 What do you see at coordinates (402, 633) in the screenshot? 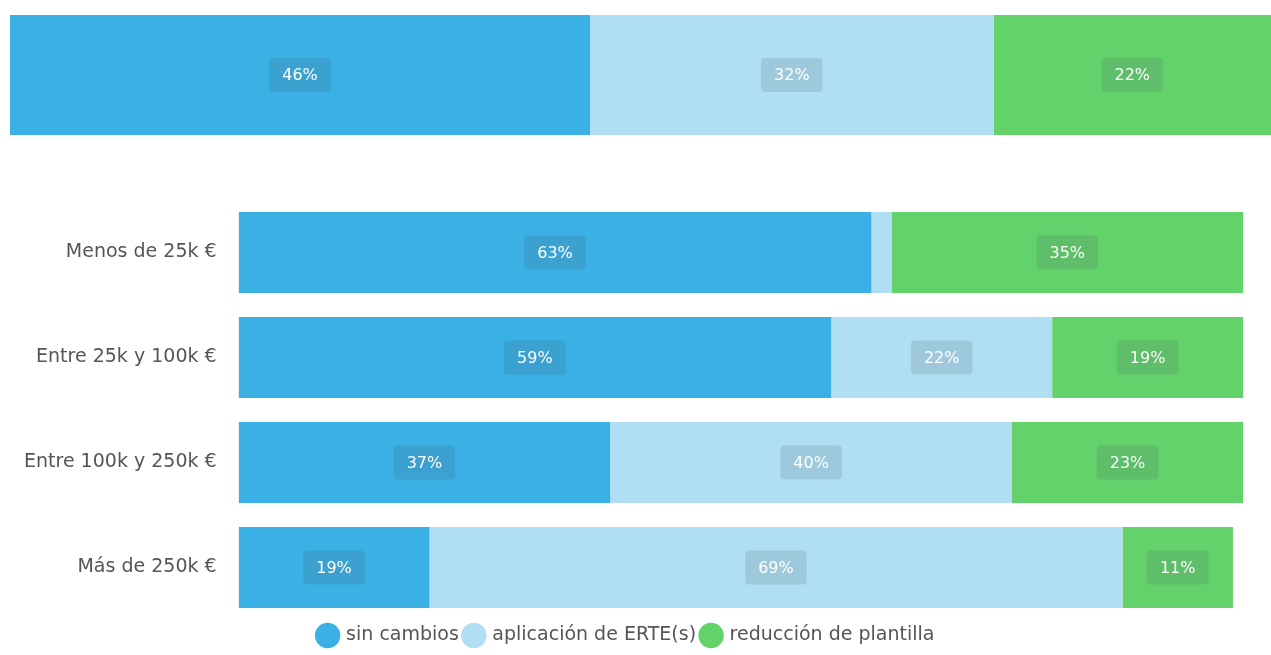
I see `legend-label: sin cambios` at bounding box center [402, 633].